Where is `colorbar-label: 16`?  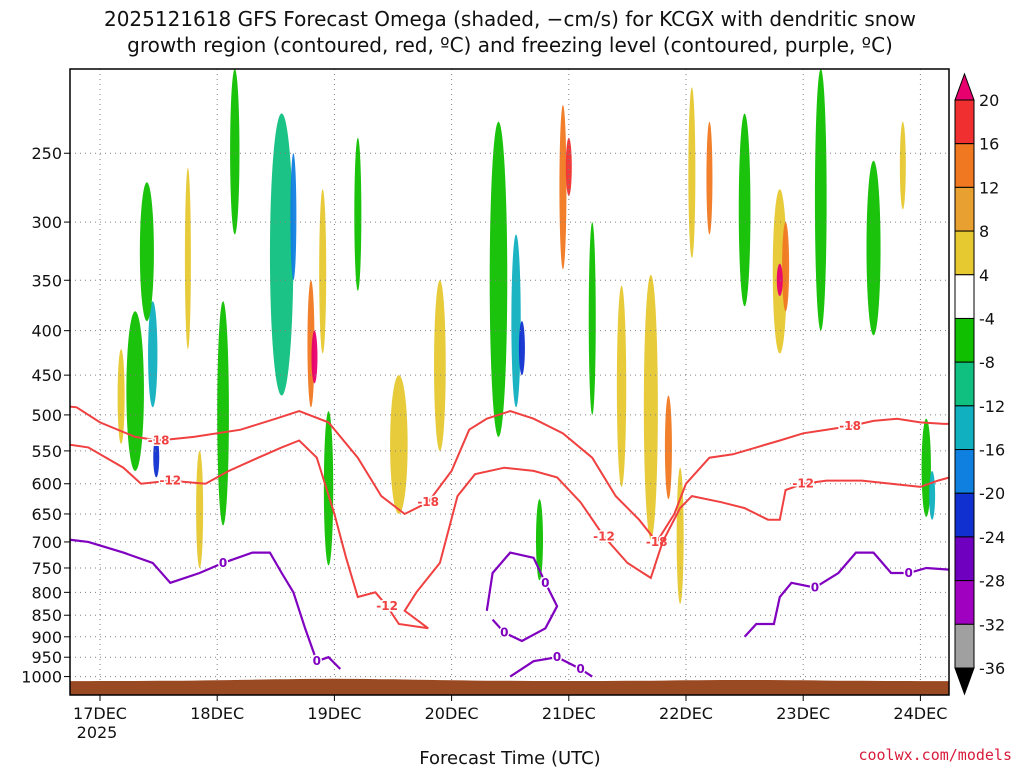
colorbar-label: 16 is located at coordinates (989, 144).